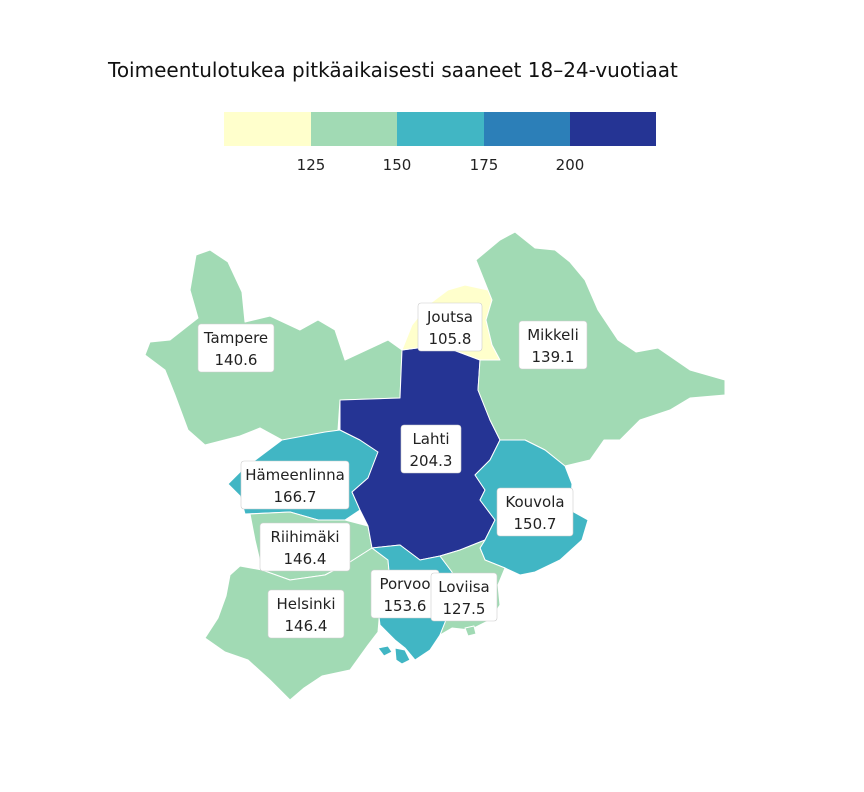 The width and height of the screenshot is (864, 792). Describe the element at coordinates (464, 609) in the screenshot. I see `region-value: 127.5` at that location.